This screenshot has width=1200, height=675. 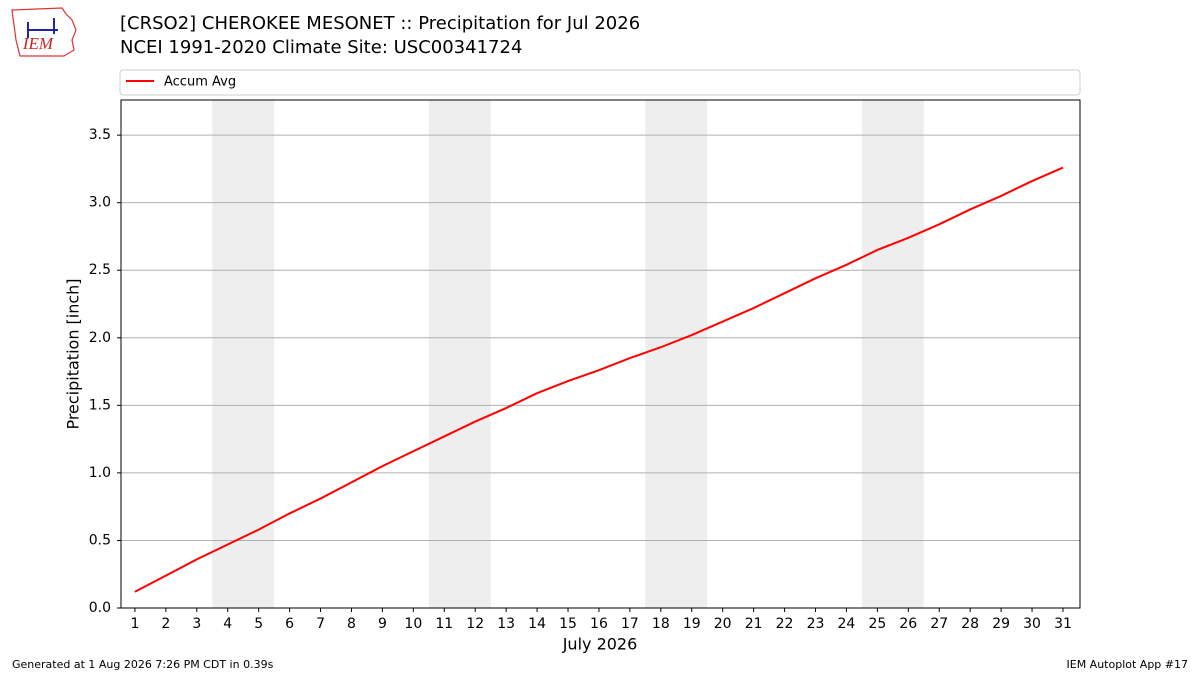 What do you see at coordinates (599, 624) in the screenshot?
I see `x-tick-label: 16` at bounding box center [599, 624].